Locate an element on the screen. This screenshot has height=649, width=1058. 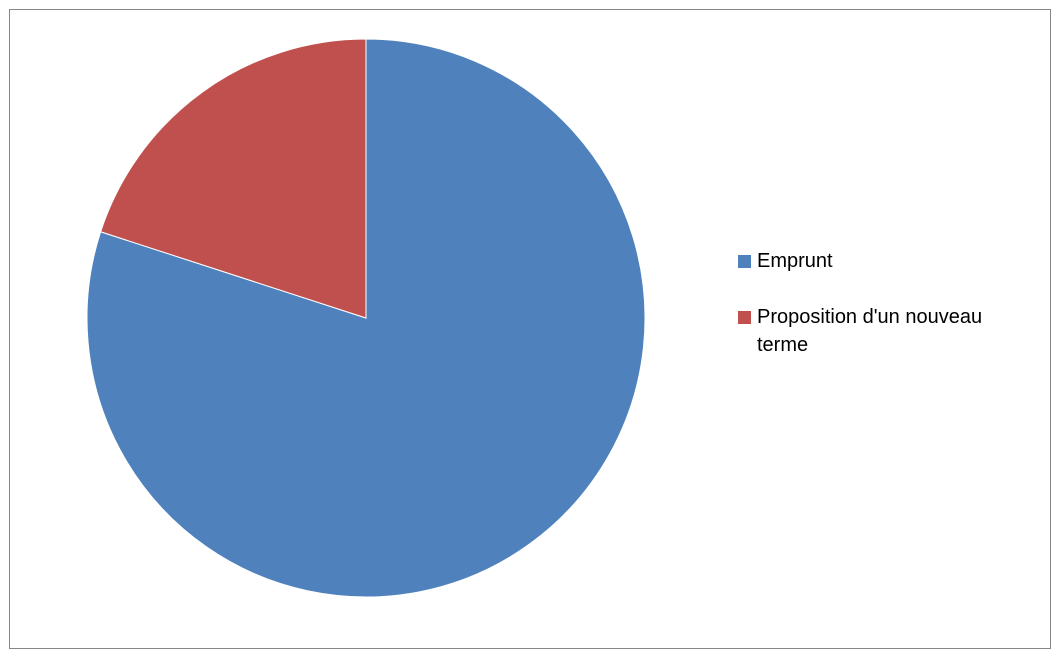
legend-label-proposition-nouveau-terme: Proposition d'un nouveau terme is located at coordinates (870, 331).